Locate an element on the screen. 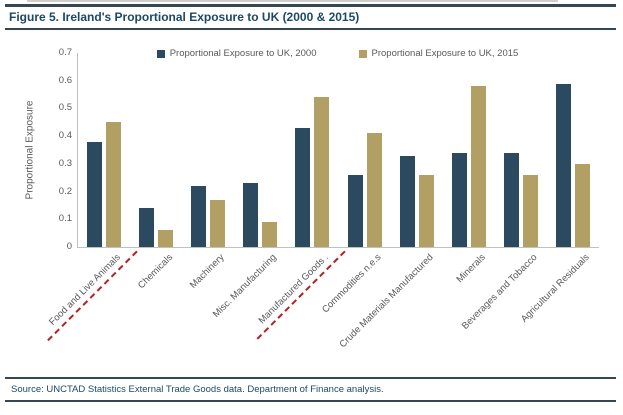  legend-item-2015: Proportional Exposure to UK, 2015 is located at coordinates (438, 53).